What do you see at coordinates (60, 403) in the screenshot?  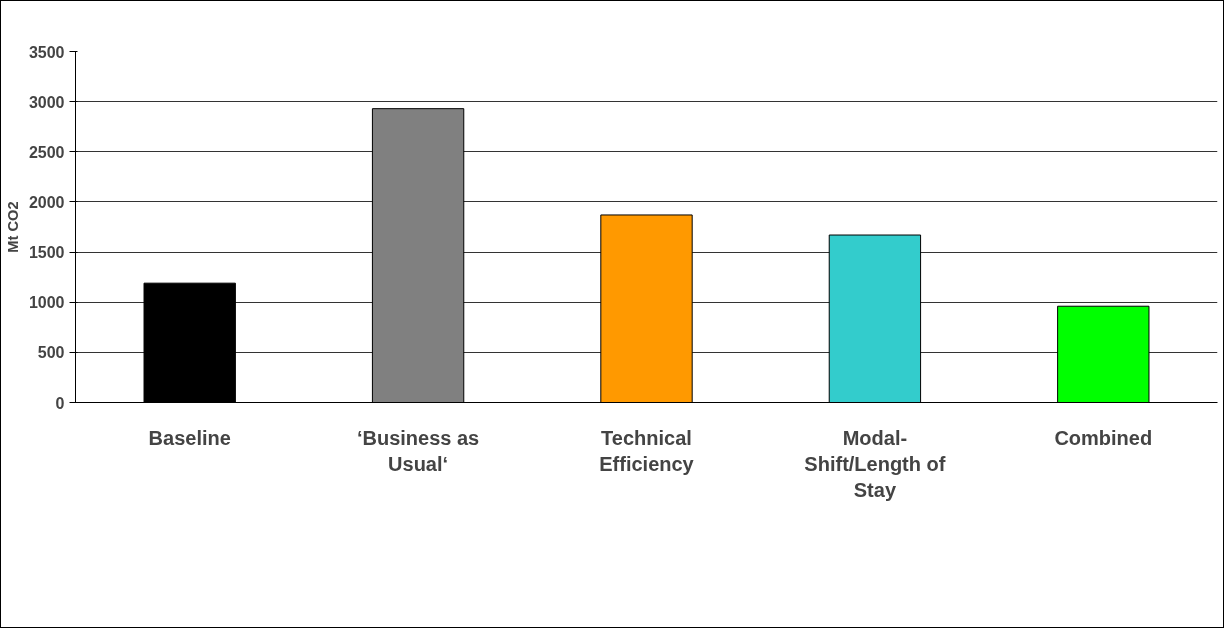 I see `y-tick-label: 0` at bounding box center [60, 403].